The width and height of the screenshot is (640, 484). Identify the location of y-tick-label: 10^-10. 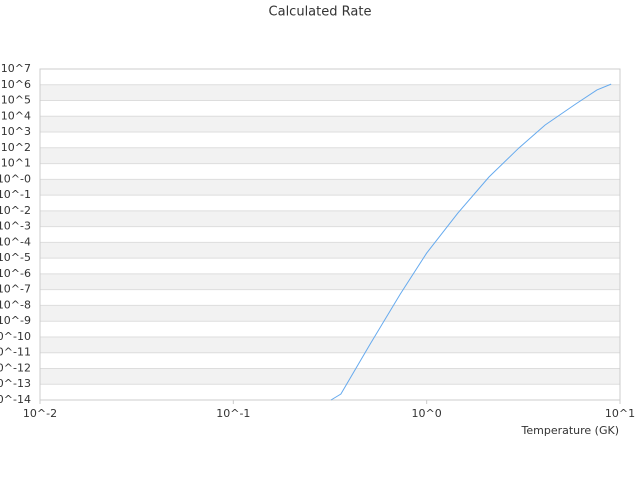
(15, 336).